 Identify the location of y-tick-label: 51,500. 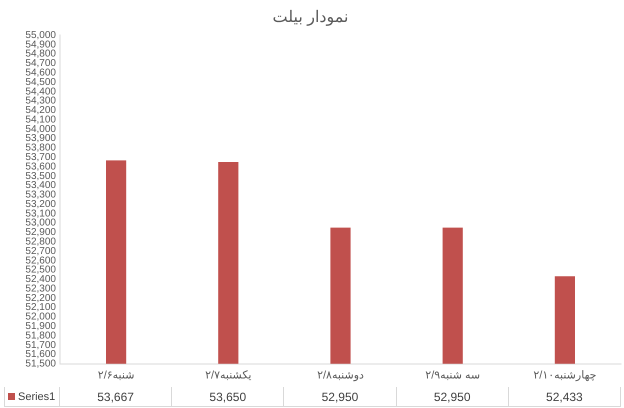
(40, 364).